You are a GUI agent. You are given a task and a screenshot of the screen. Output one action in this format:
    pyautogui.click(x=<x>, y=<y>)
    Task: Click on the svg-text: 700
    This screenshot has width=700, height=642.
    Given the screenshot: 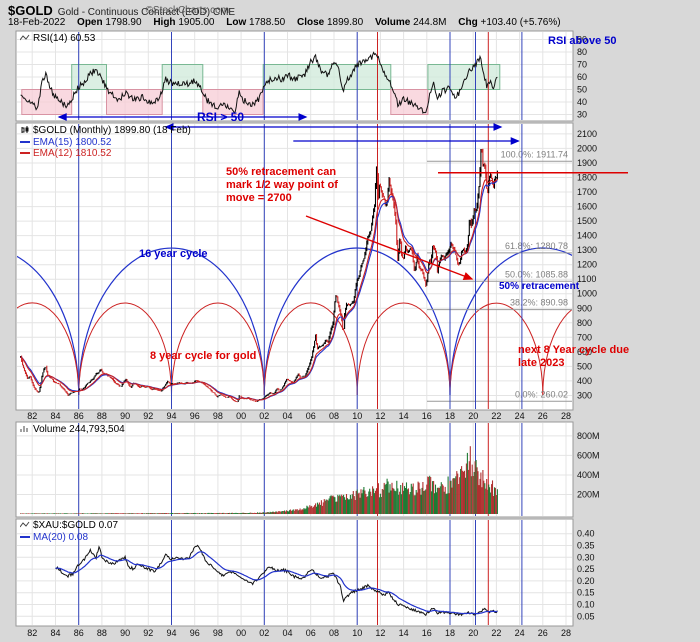 What is the action you would take?
    pyautogui.click(x=584, y=337)
    